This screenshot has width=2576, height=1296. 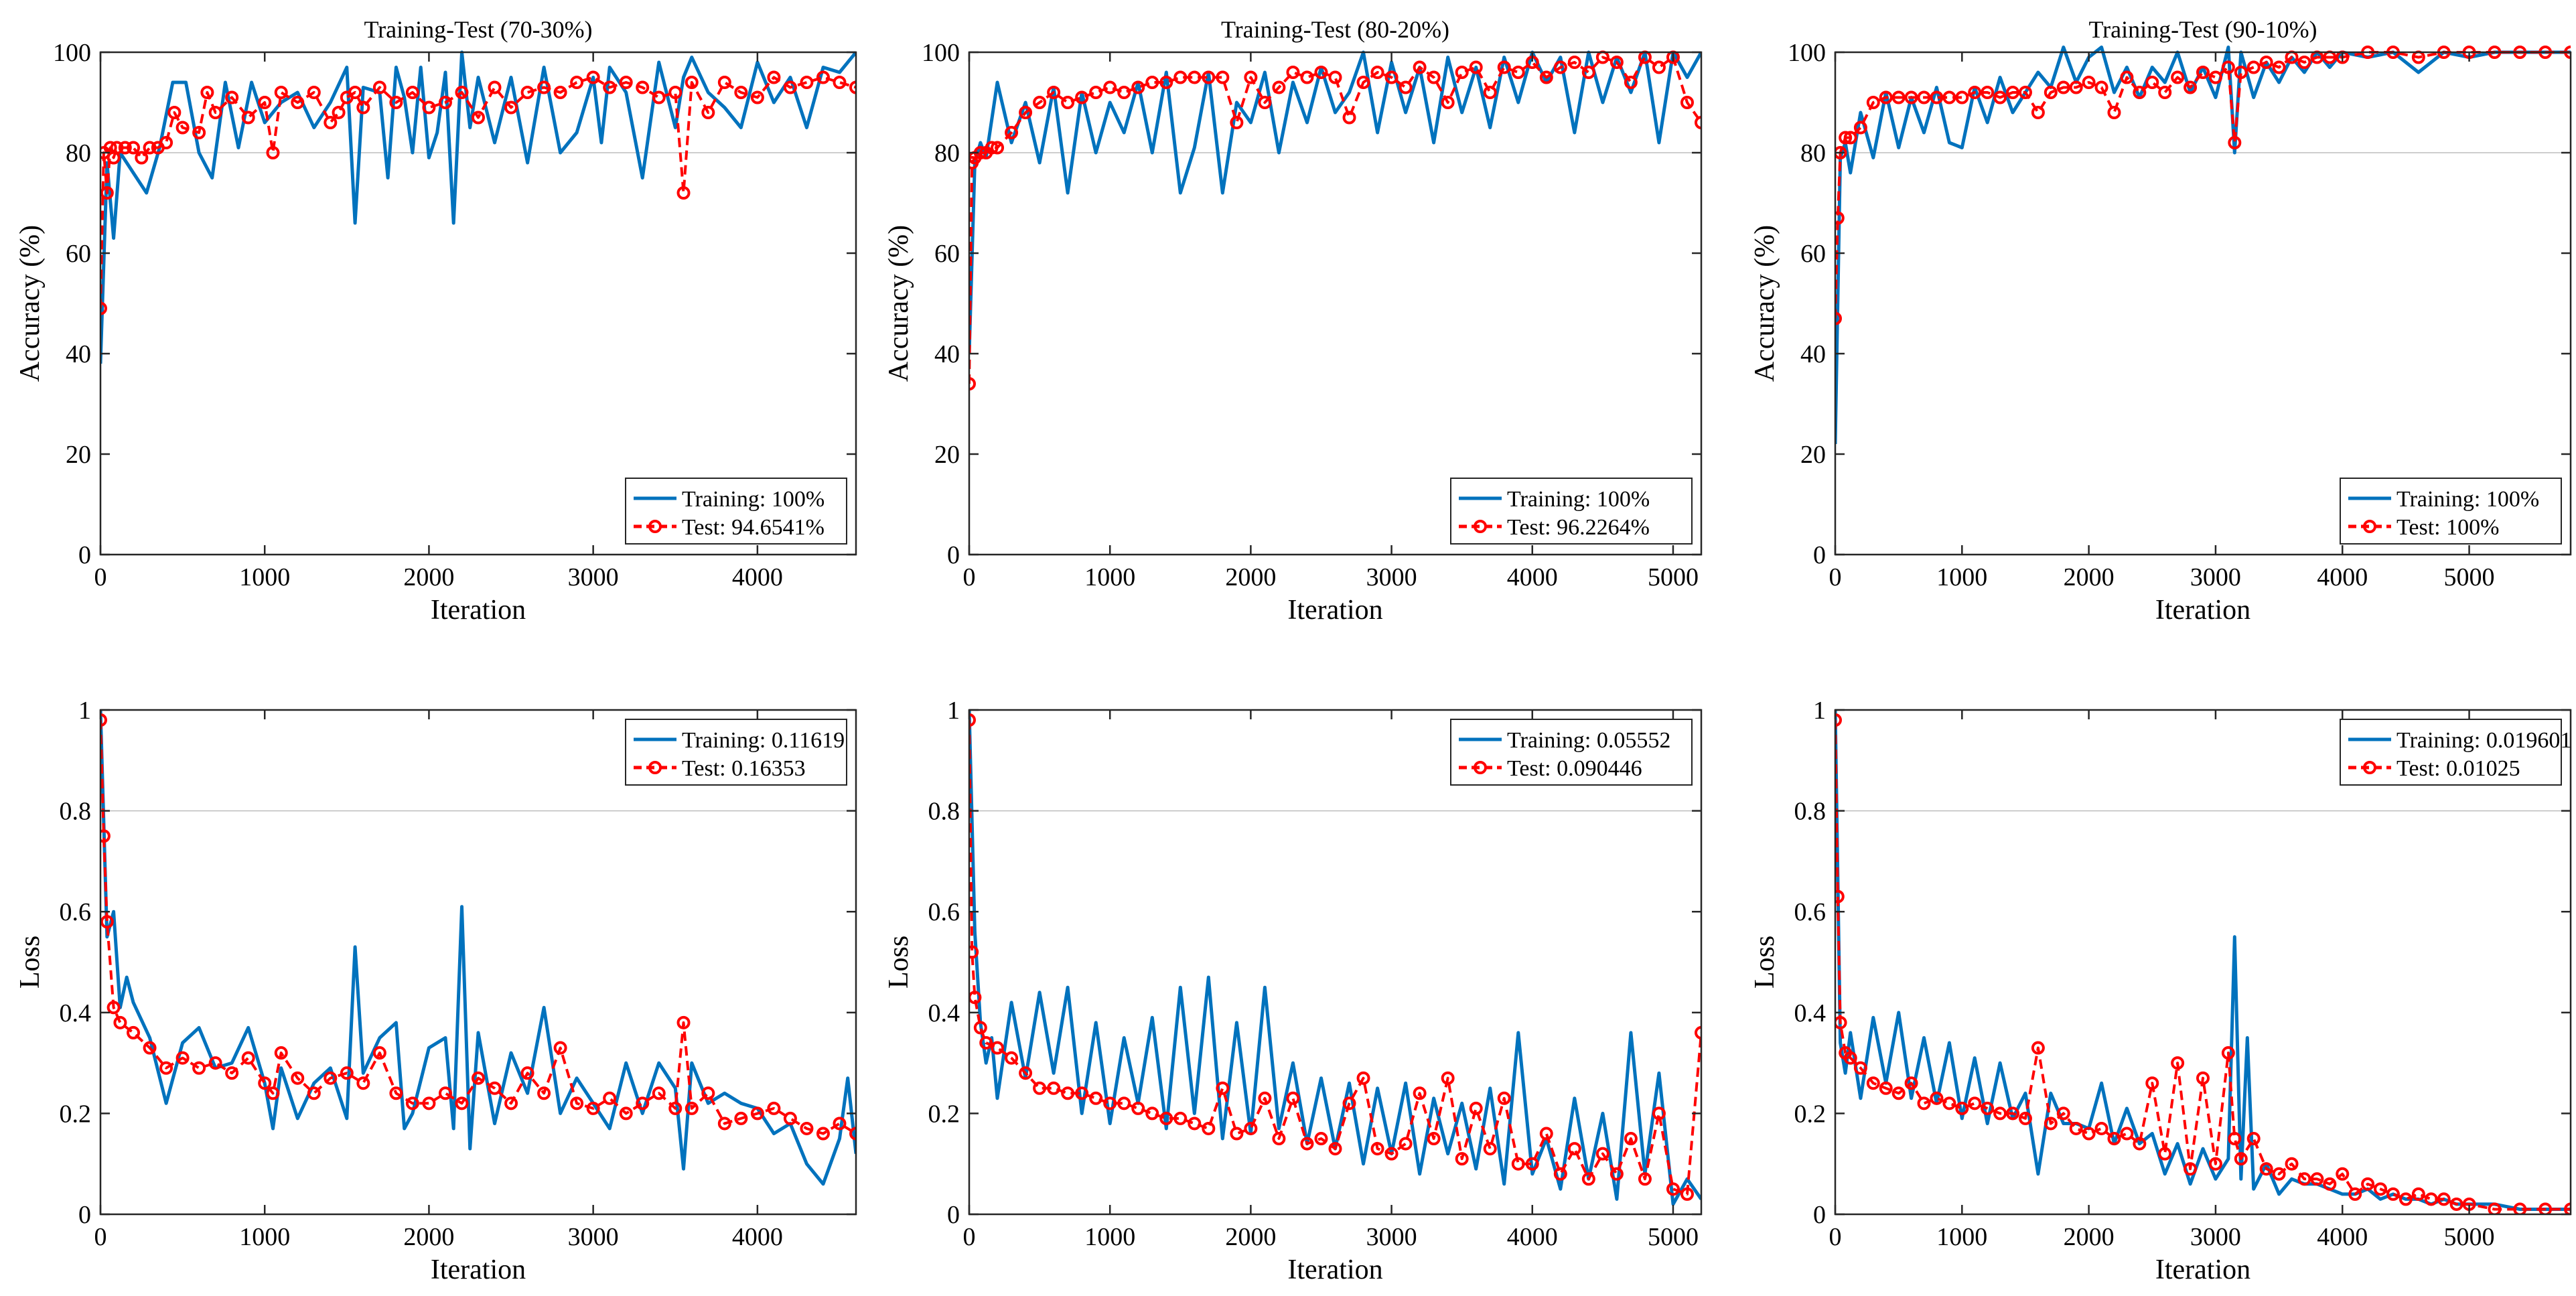 I want to click on legend: Training: 0.11619 Test: 0.16353, so click(x=736, y=753).